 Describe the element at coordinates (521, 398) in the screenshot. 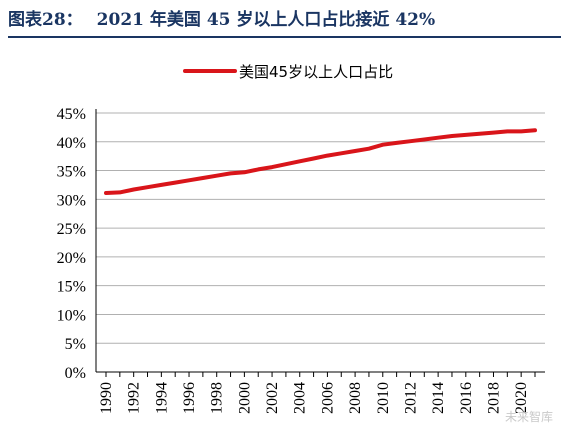

I see `x-tick-label: 2020` at that location.